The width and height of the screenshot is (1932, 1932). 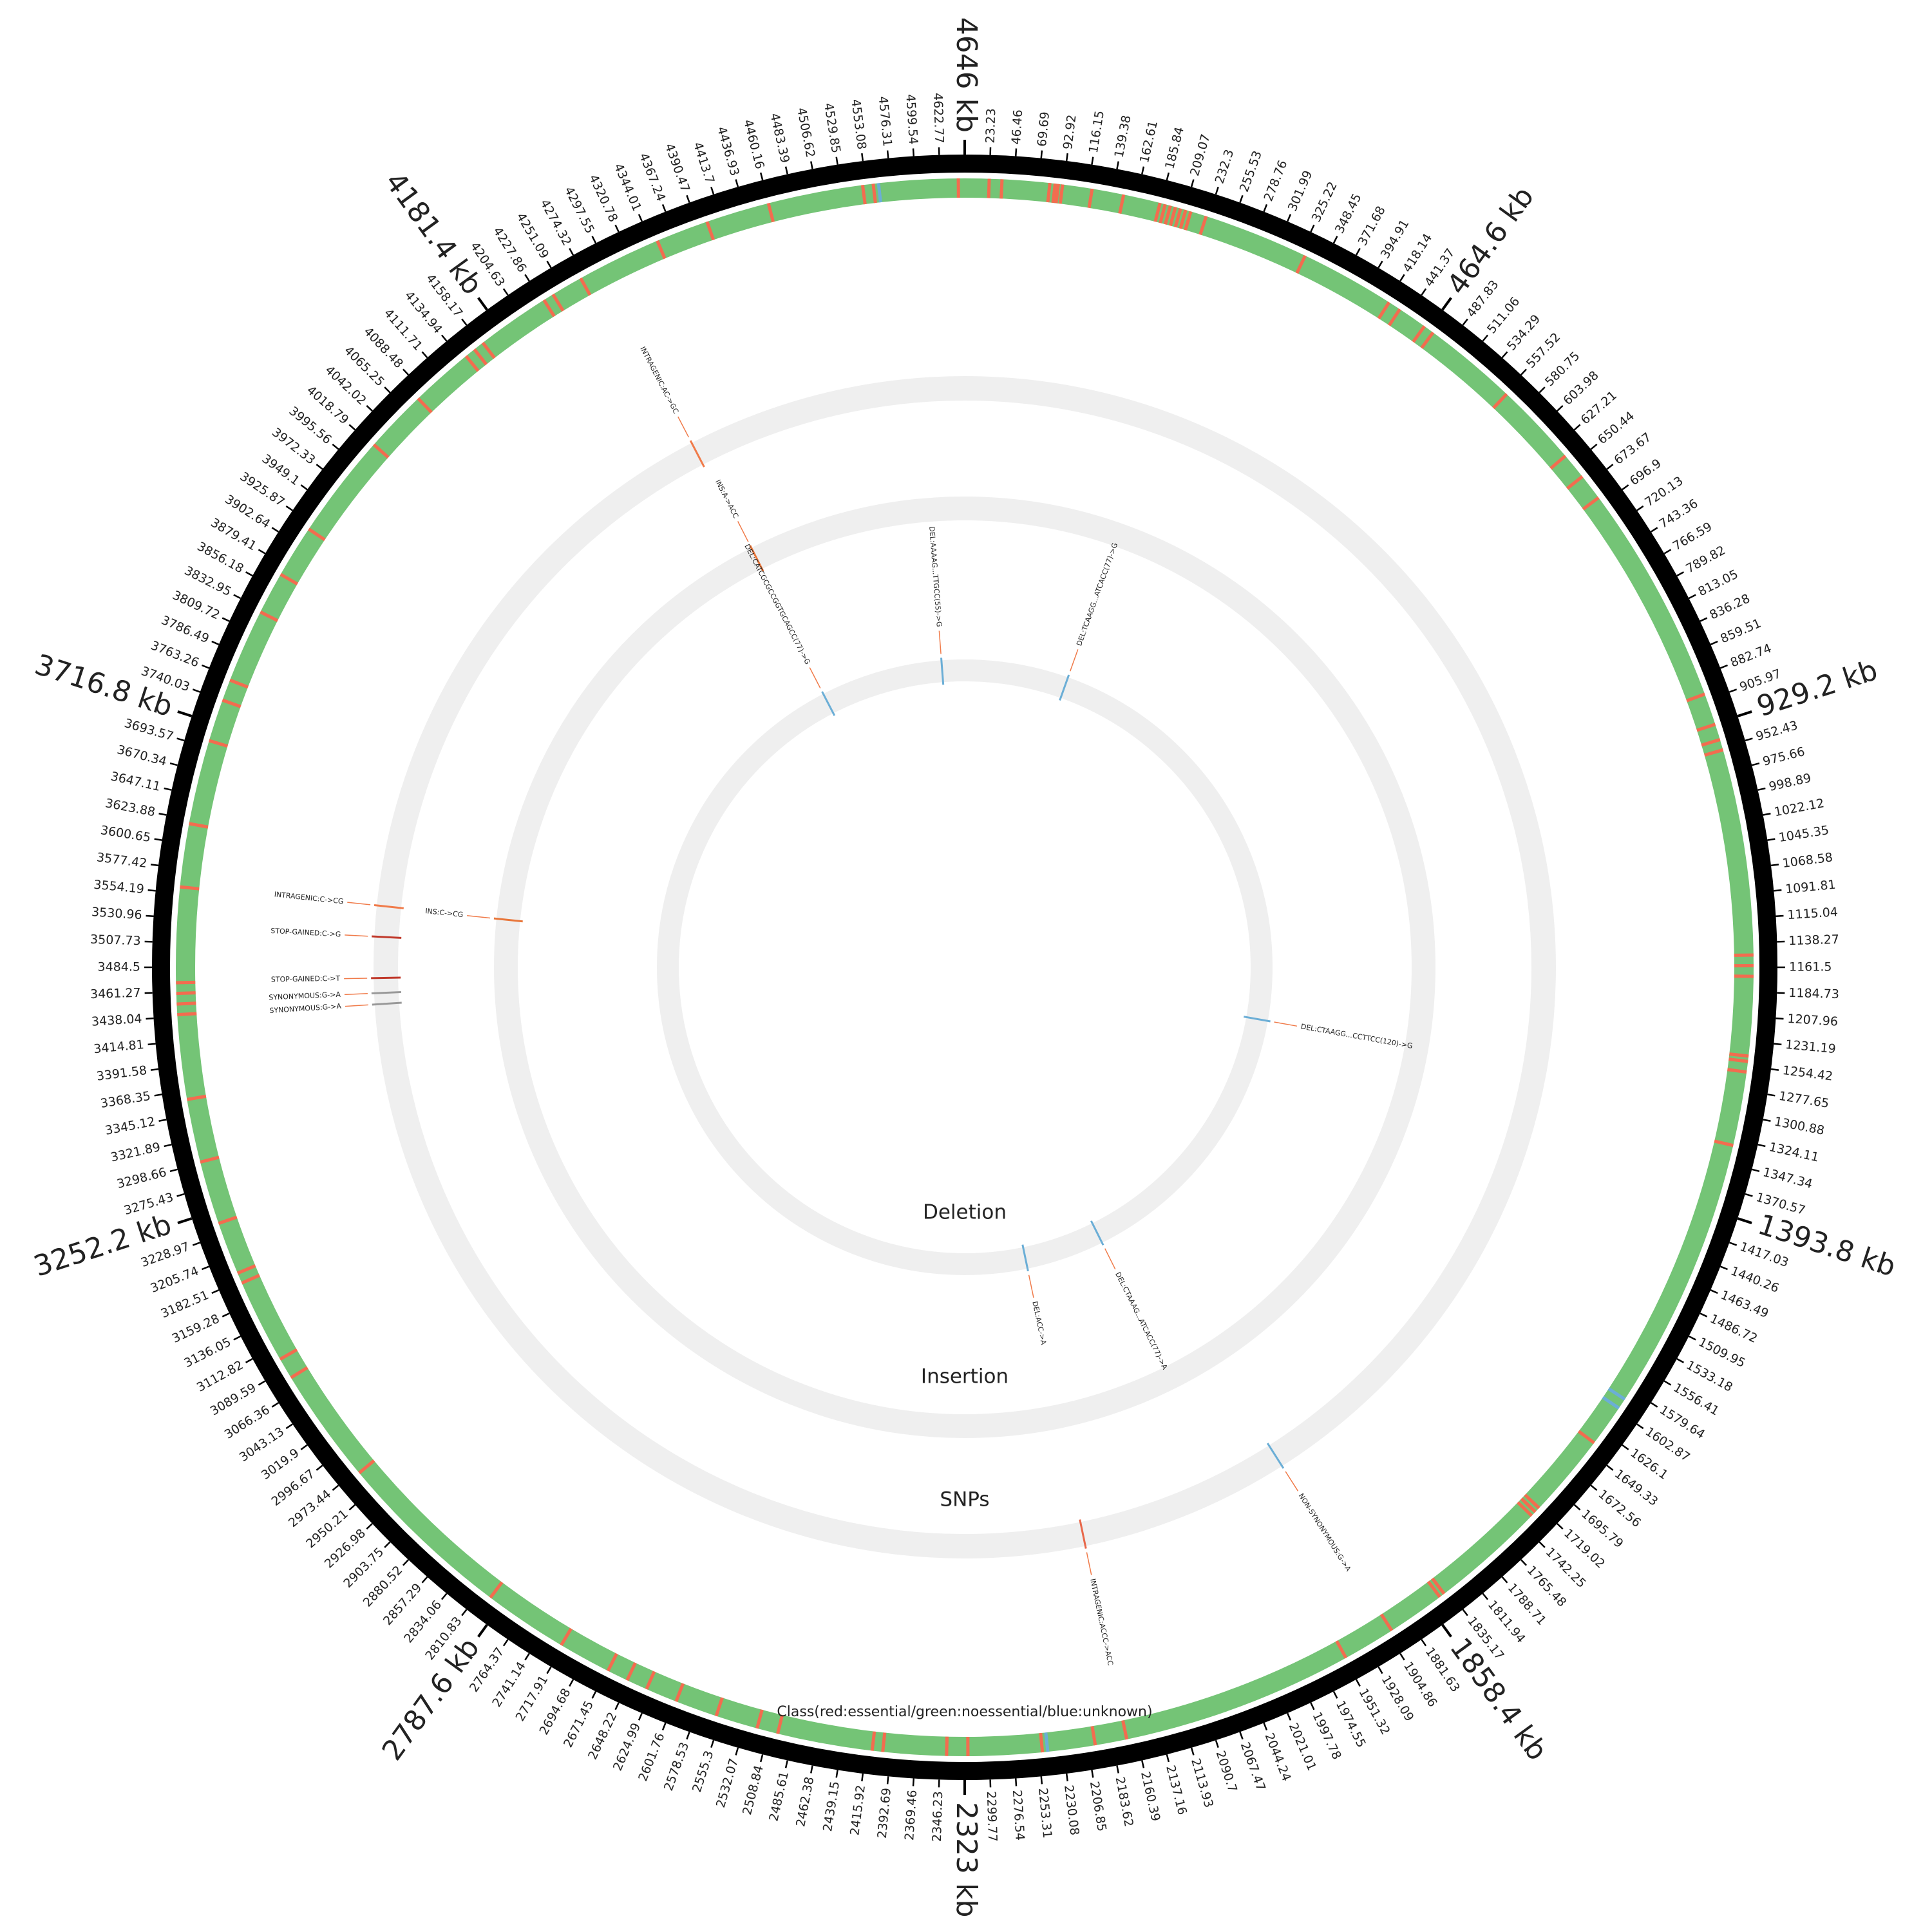 I want to click on variant-mark, so click(x=943, y=671).